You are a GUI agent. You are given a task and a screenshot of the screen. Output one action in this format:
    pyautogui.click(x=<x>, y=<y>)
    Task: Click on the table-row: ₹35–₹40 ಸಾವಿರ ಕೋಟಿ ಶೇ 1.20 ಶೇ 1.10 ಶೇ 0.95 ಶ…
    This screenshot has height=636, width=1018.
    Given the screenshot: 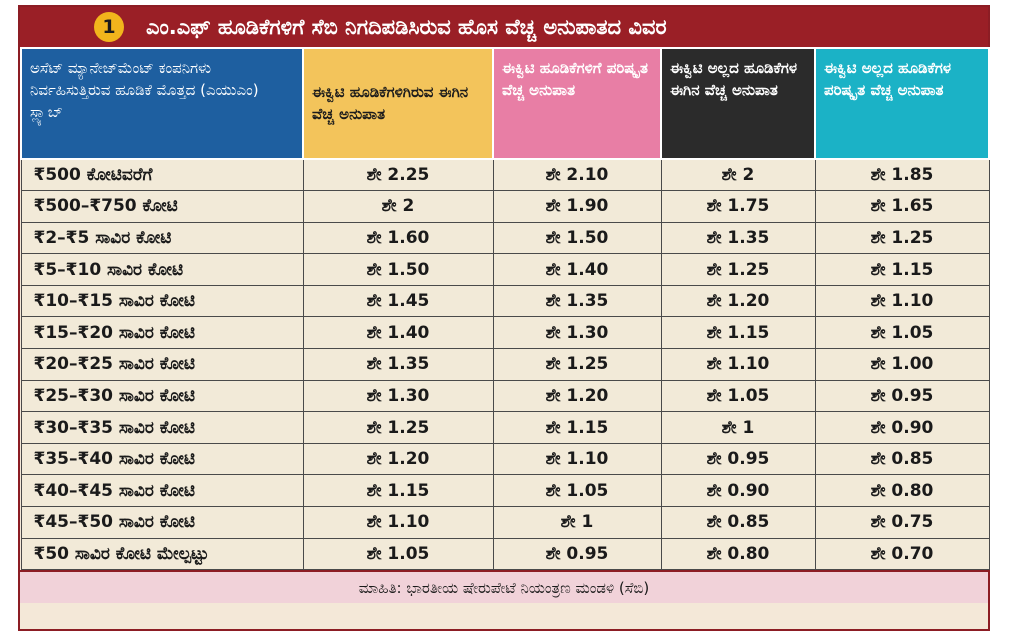 What is the action you would take?
    pyautogui.click(x=505, y=459)
    